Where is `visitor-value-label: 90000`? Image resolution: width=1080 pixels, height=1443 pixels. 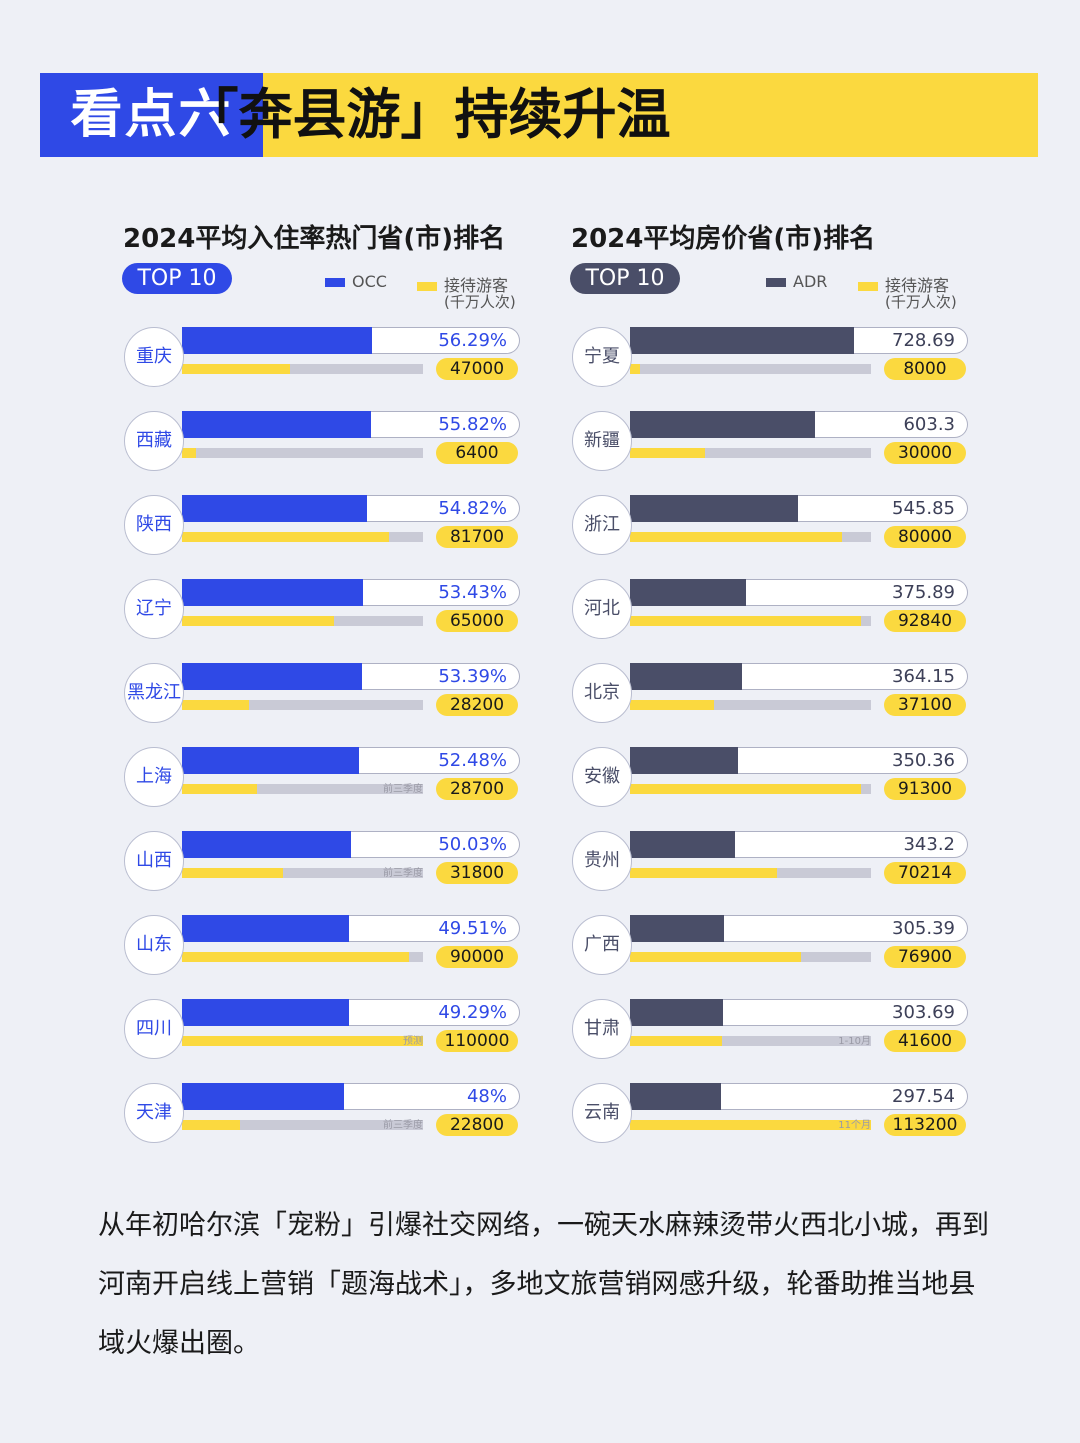
visitor-value-label: 90000 is located at coordinates (477, 957).